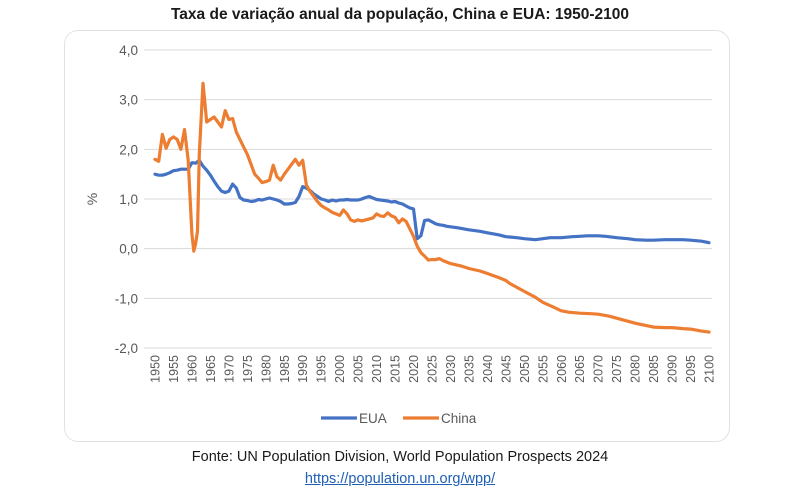 Image resolution: width=800 pixels, height=500 pixels. Describe the element at coordinates (322, 369) in the screenshot. I see `x-tick-label: 1995` at that location.